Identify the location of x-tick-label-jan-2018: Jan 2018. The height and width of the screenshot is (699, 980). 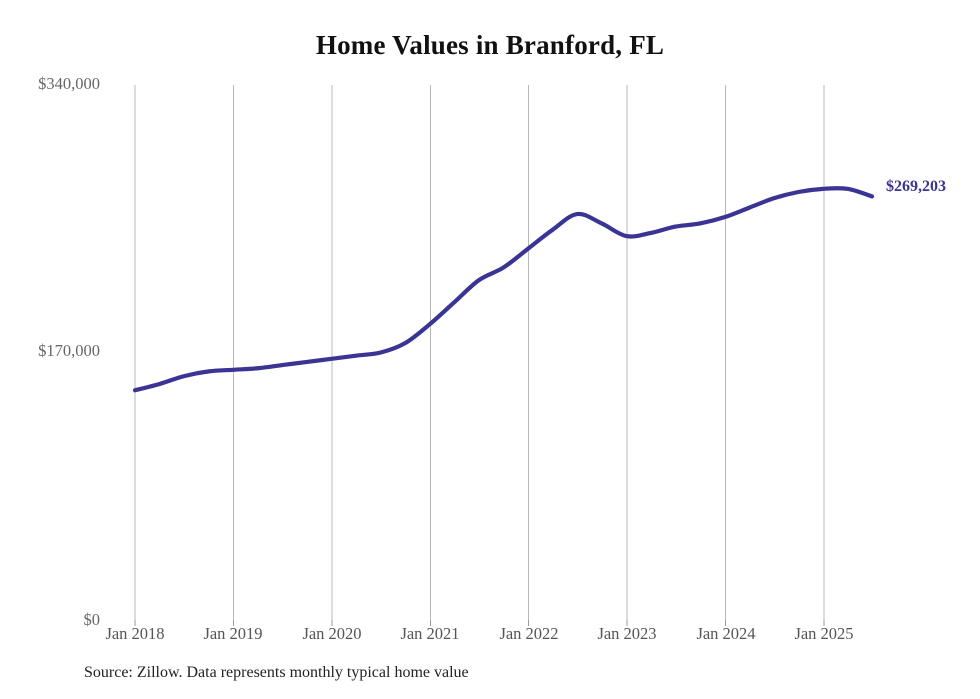
(135, 633).